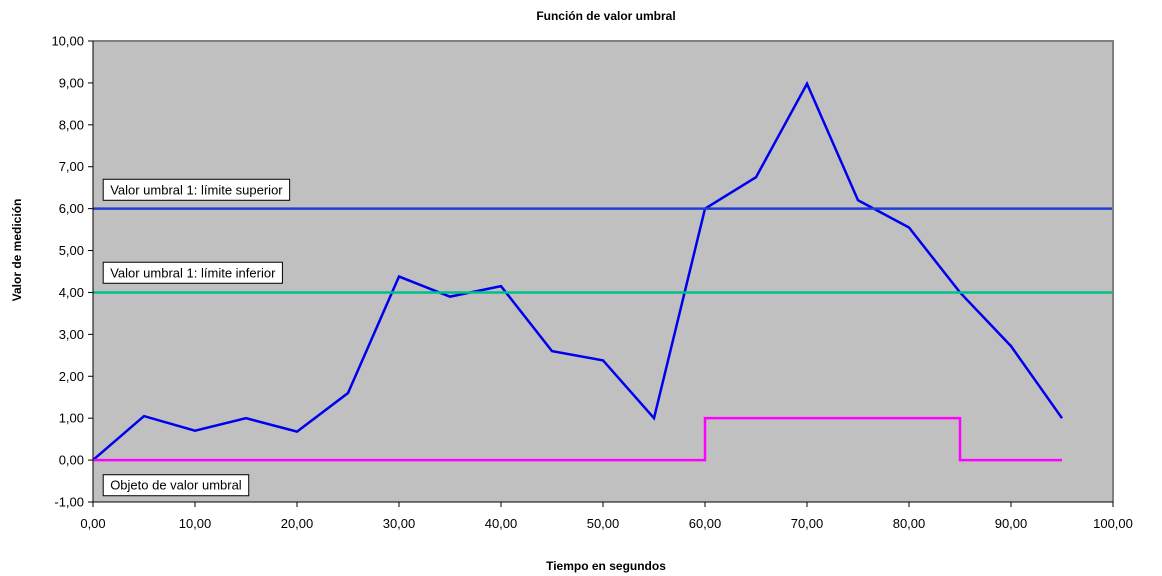 The width and height of the screenshot is (1162, 576). I want to click on y-tick-label: 5,00, so click(71, 250).